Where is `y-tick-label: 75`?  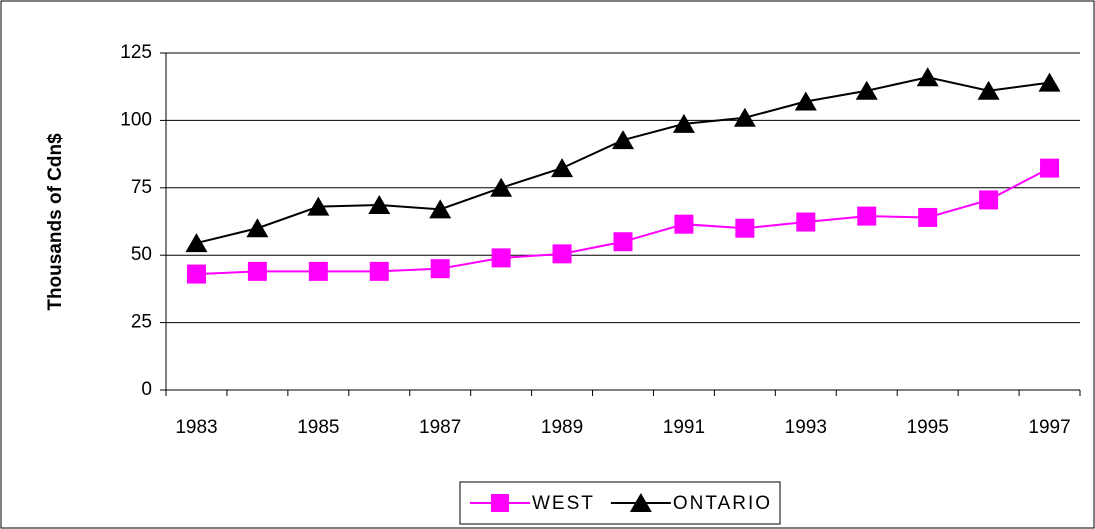 y-tick-label: 75 is located at coordinates (141, 187).